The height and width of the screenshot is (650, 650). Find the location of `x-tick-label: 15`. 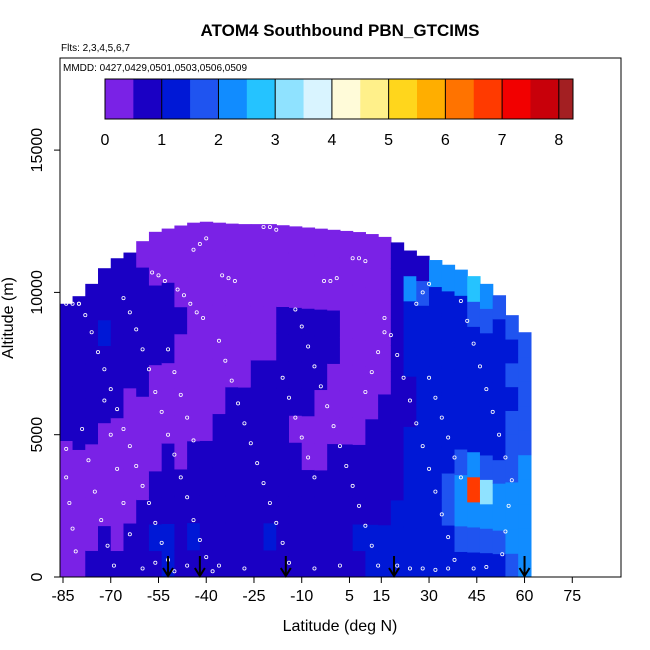

x-tick-label: 15 is located at coordinates (381, 596).